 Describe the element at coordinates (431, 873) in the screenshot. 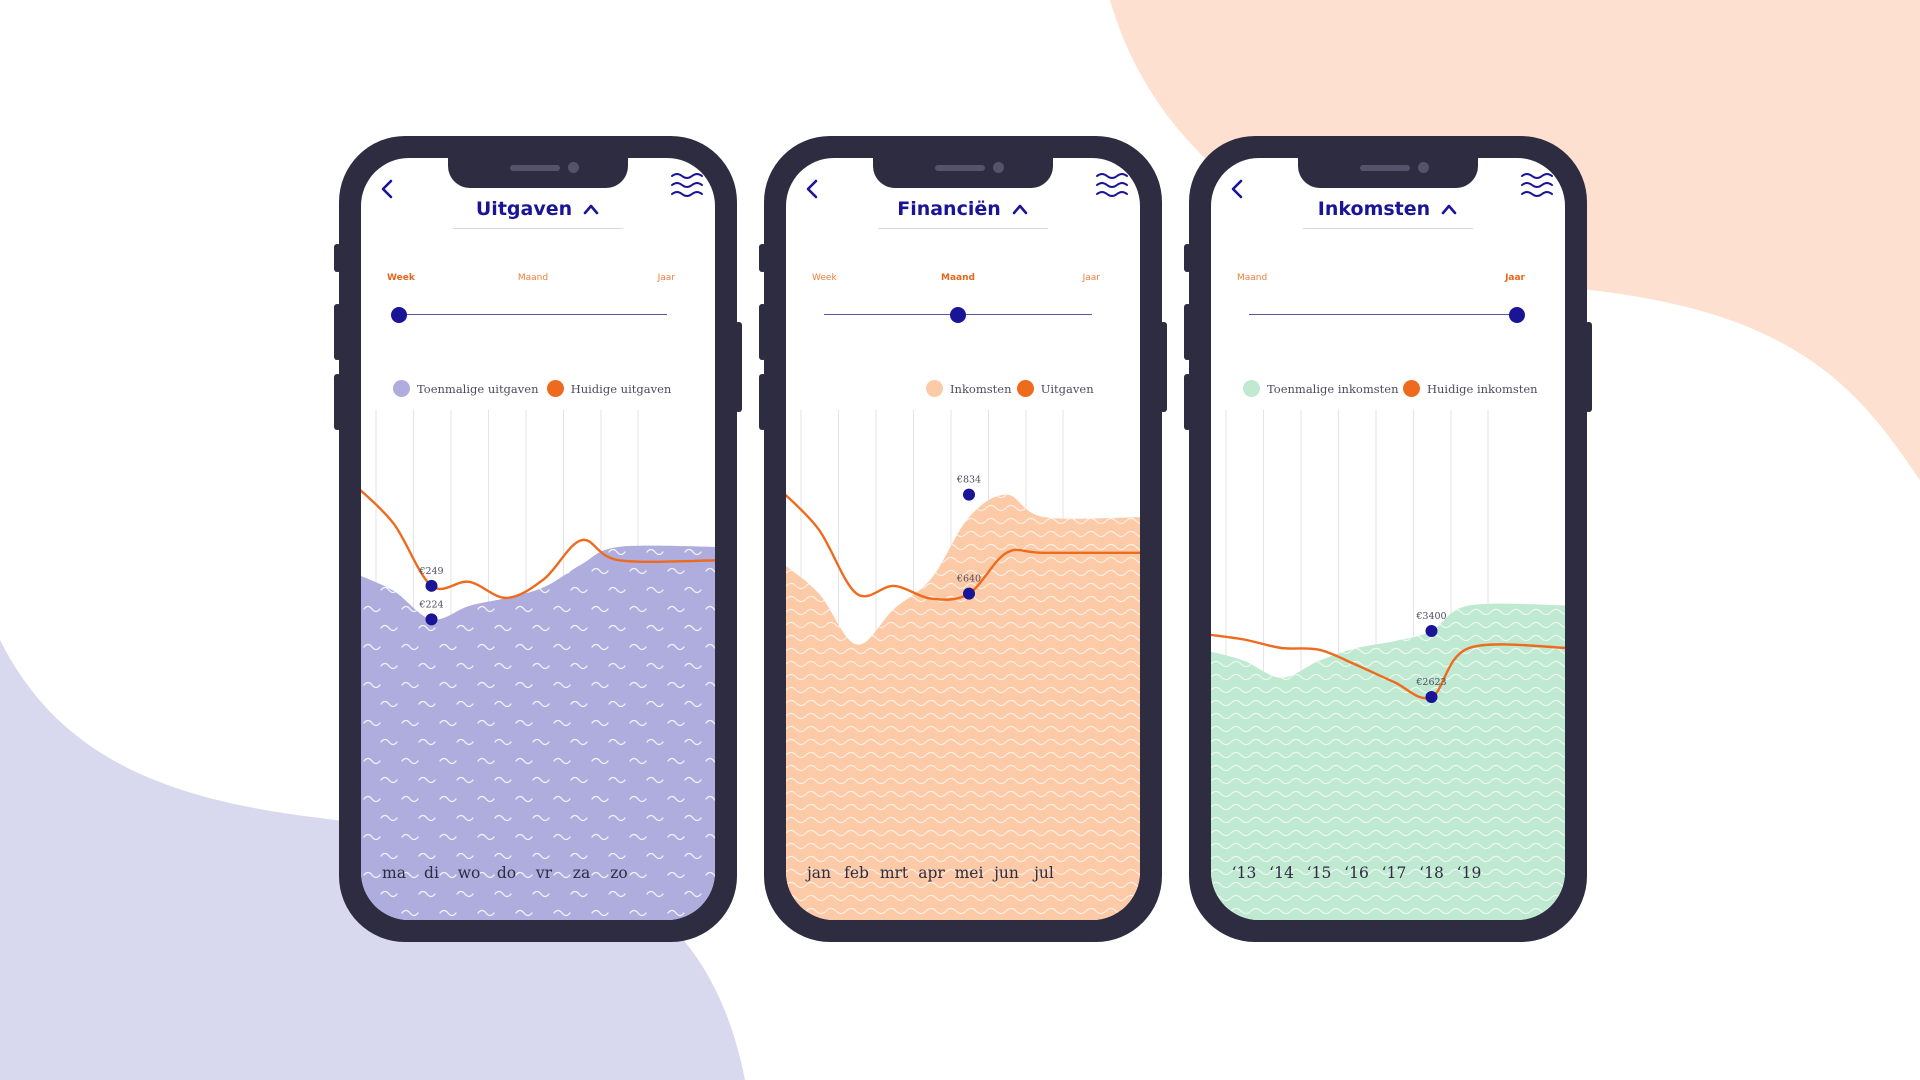

I see `x-tick-label: di` at that location.